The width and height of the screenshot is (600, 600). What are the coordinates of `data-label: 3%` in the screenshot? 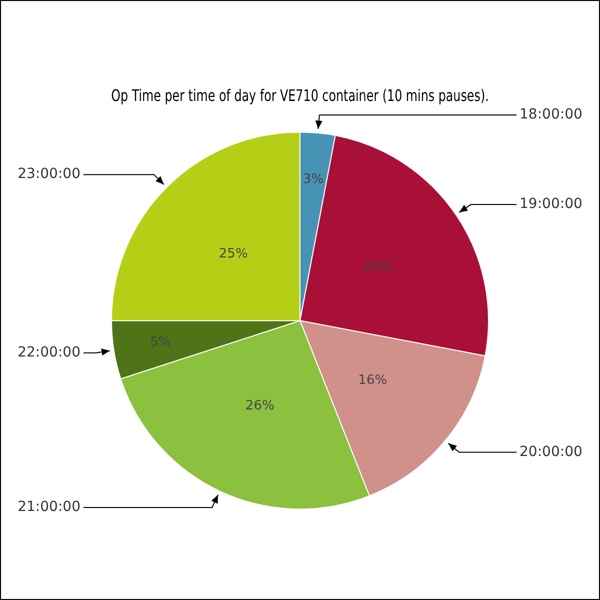 It's located at (313, 180).